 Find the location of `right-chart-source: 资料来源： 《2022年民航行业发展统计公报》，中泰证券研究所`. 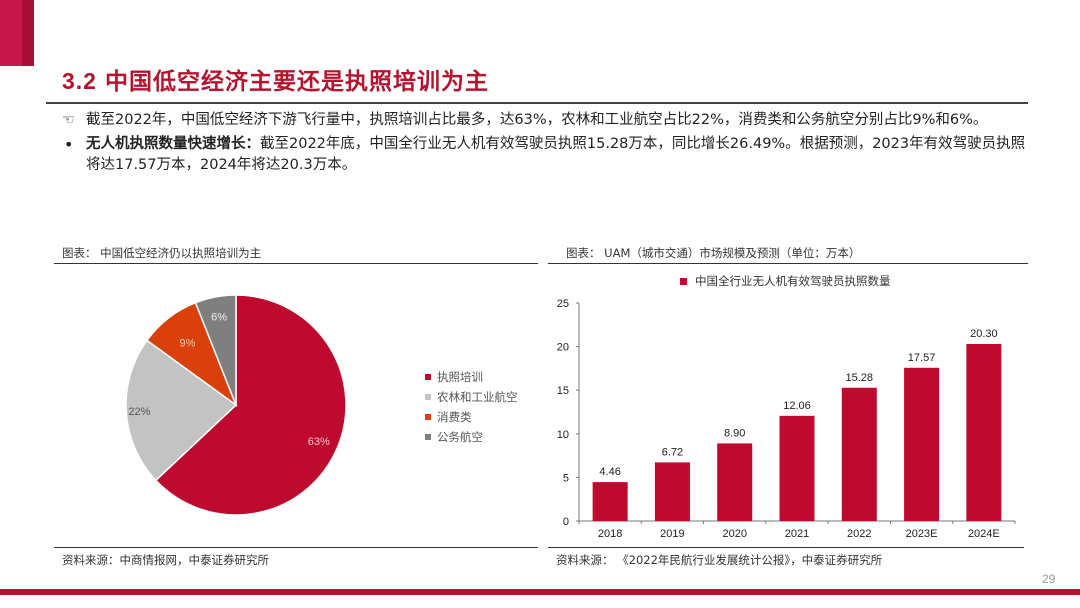

right-chart-source: 资料来源： 《2022年民航行业发展统计公报》，中泰证券研究所 is located at coordinates (719, 560).